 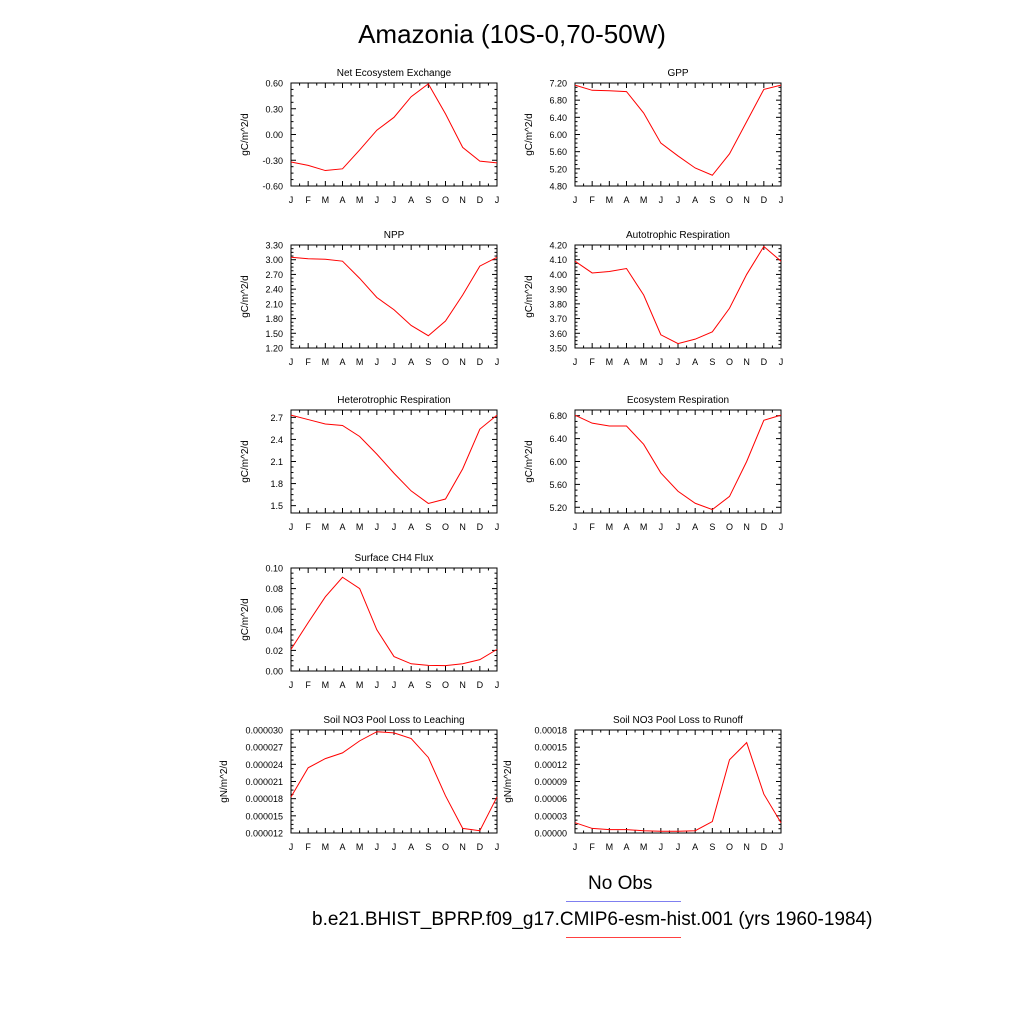 What do you see at coordinates (678, 235) in the screenshot?
I see `panel-title: Autotrophic Respiration` at bounding box center [678, 235].